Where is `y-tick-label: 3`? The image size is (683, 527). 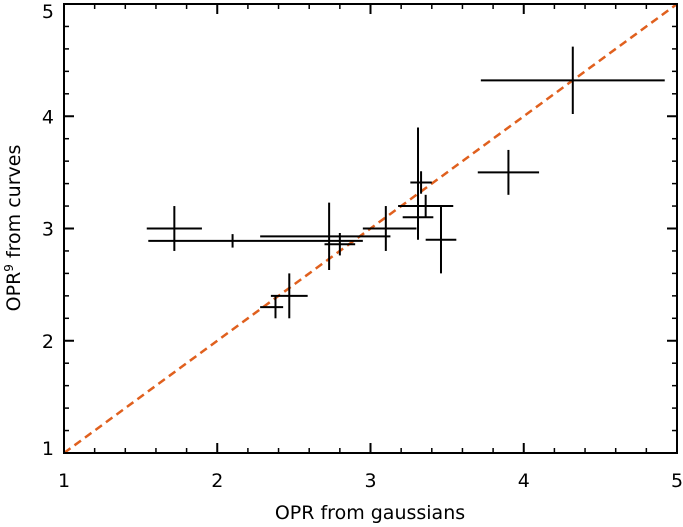
y-tick-label: 3 is located at coordinates (48, 230).